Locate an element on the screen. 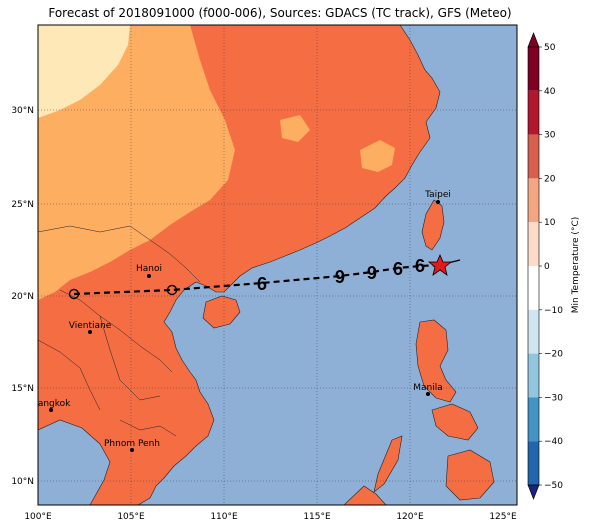 This screenshot has width=592, height=529. track-line is located at coordinates (257, 279).